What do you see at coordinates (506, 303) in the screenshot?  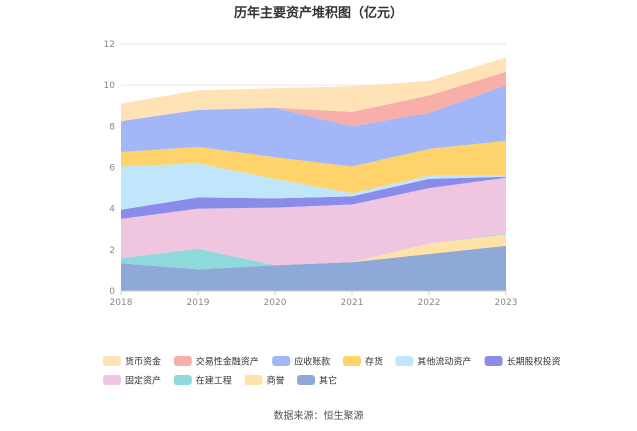 I see `x-tick-label: 2023` at bounding box center [506, 303].